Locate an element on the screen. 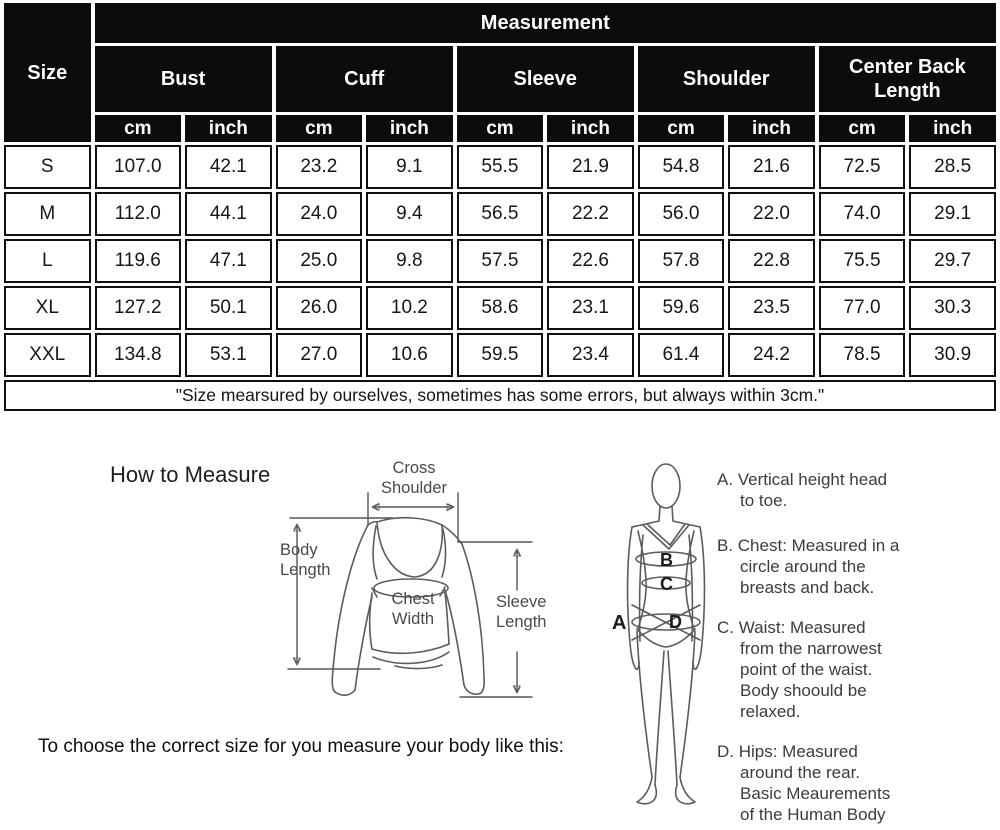  value-cell: 22.6 is located at coordinates (590, 261).